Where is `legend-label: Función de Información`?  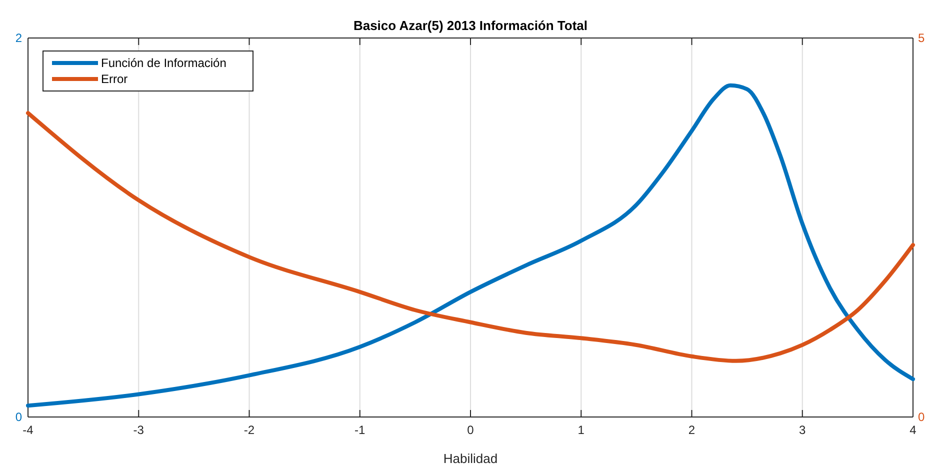
legend-label: Función de Información is located at coordinates (163, 63).